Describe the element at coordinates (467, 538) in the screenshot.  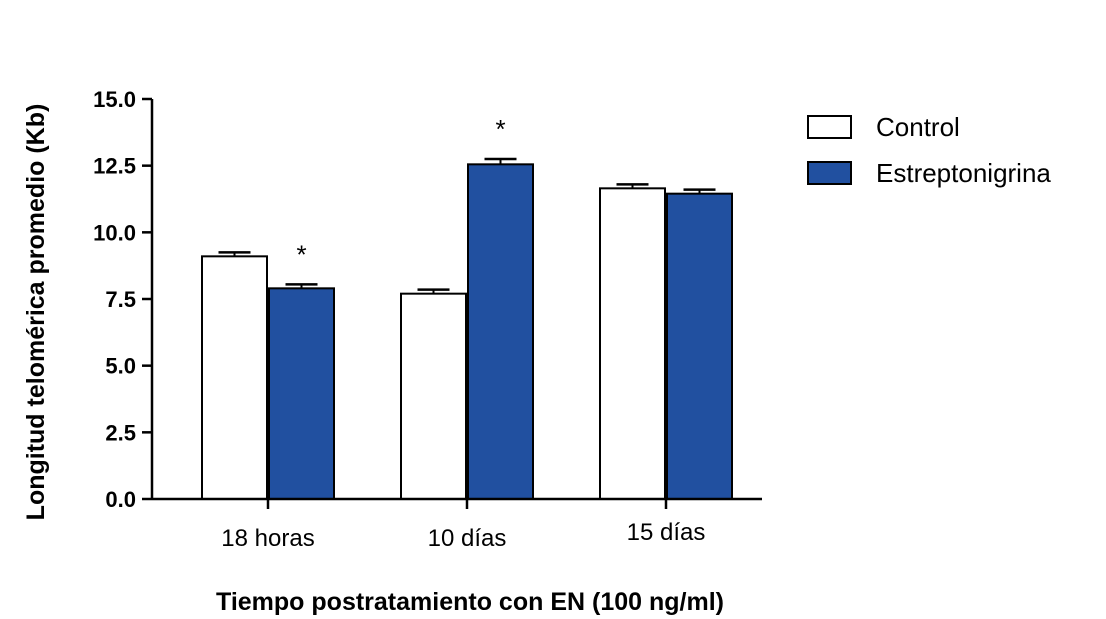
I see `x-tick-label: 10 días` at that location.